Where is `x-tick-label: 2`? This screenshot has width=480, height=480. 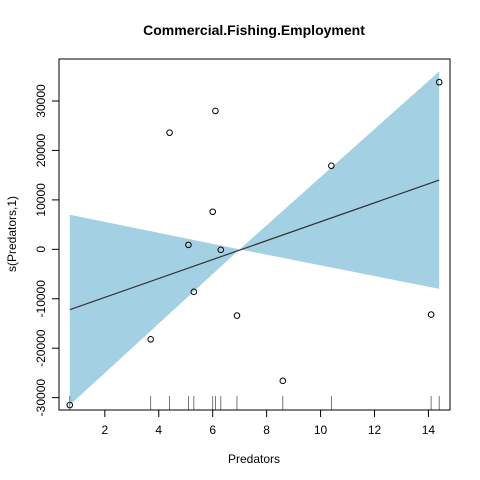
x-tick-label: 2 is located at coordinates (104, 430).